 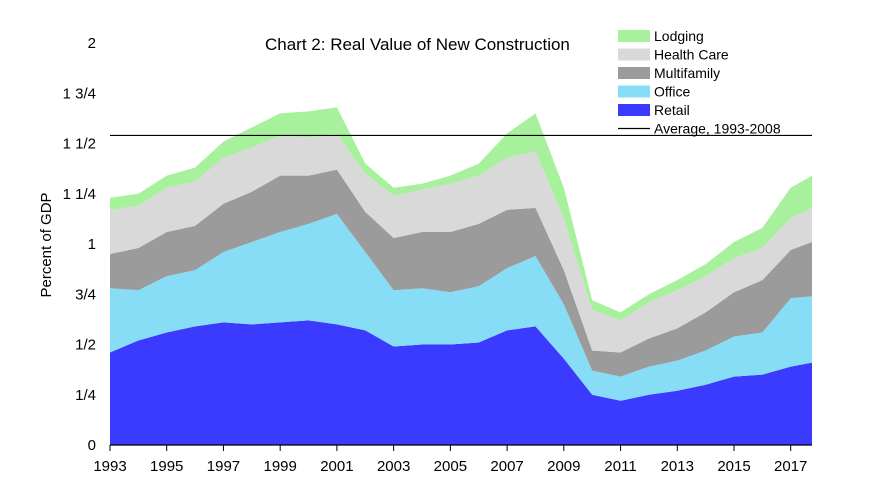 What do you see at coordinates (717, 129) in the screenshot?
I see `legend-label-average-1993-2008: Average, 1993-2008` at bounding box center [717, 129].